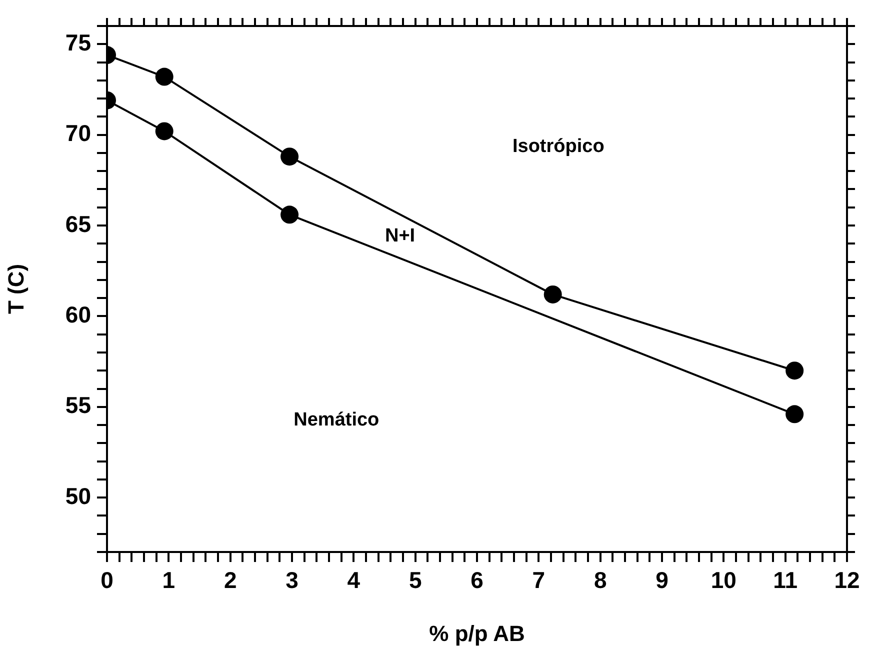  What do you see at coordinates (539, 580) in the screenshot?
I see `x-tick-label: 7` at bounding box center [539, 580].